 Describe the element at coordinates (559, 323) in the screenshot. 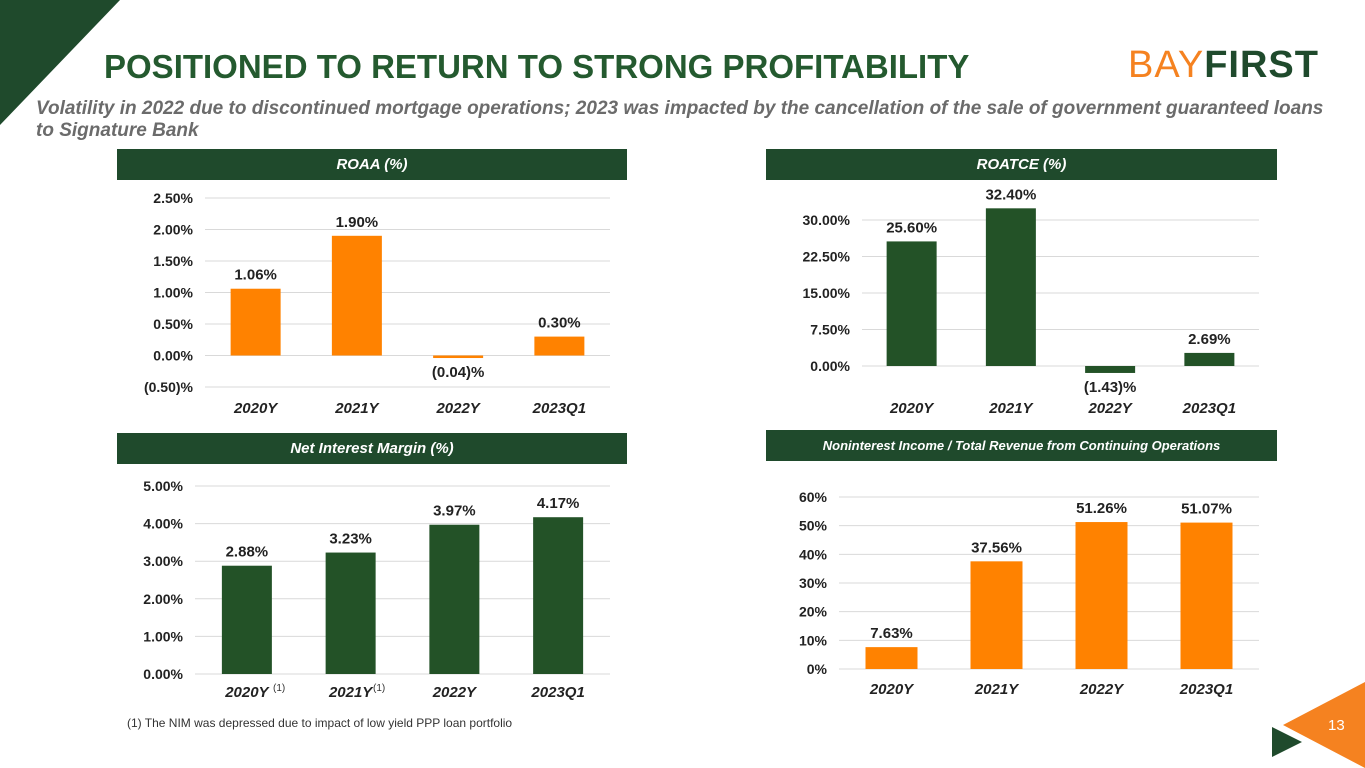

I see `data-label: 0.30%` at that location.